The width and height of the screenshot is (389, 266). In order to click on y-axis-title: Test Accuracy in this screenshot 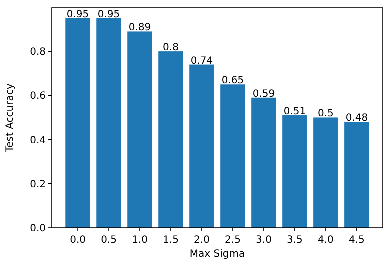, I will do `click(10, 119)`.